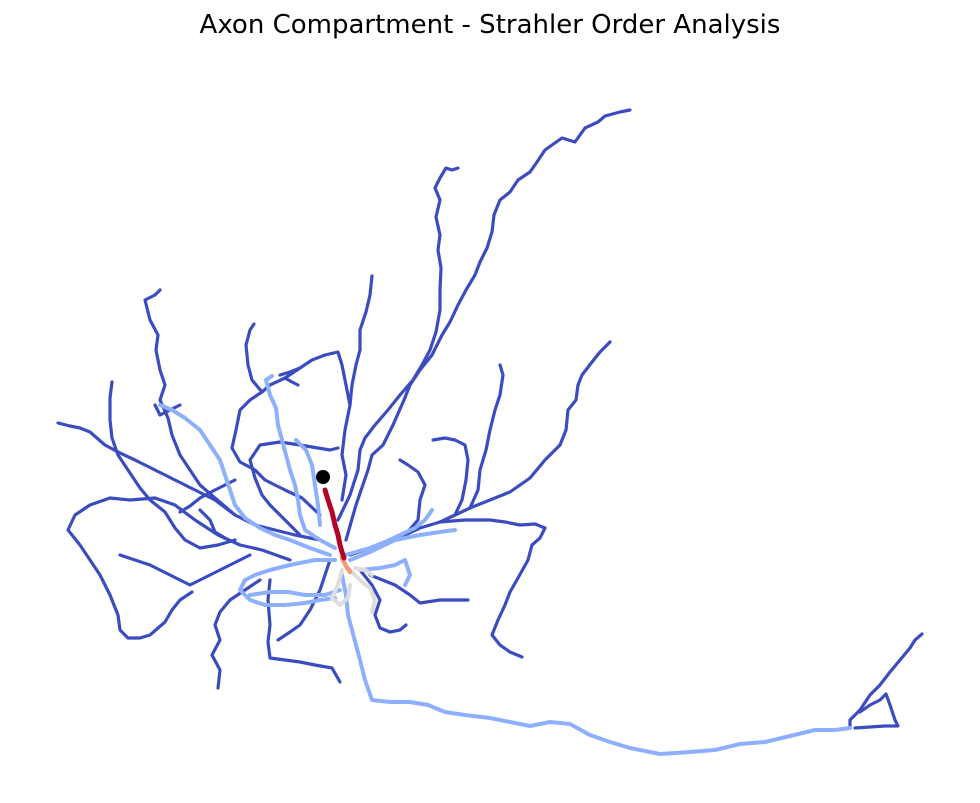 This screenshot has width=980, height=803. Describe the element at coordinates (398, 344) in the screenshot. I see `branch-top-center-wiggle` at that location.